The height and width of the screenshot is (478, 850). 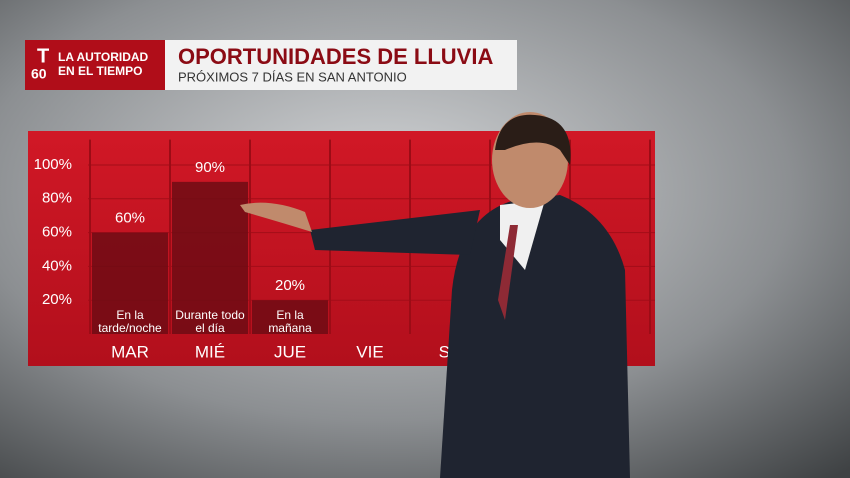 What do you see at coordinates (210, 167) in the screenshot?
I see `value-label: 90%` at bounding box center [210, 167].